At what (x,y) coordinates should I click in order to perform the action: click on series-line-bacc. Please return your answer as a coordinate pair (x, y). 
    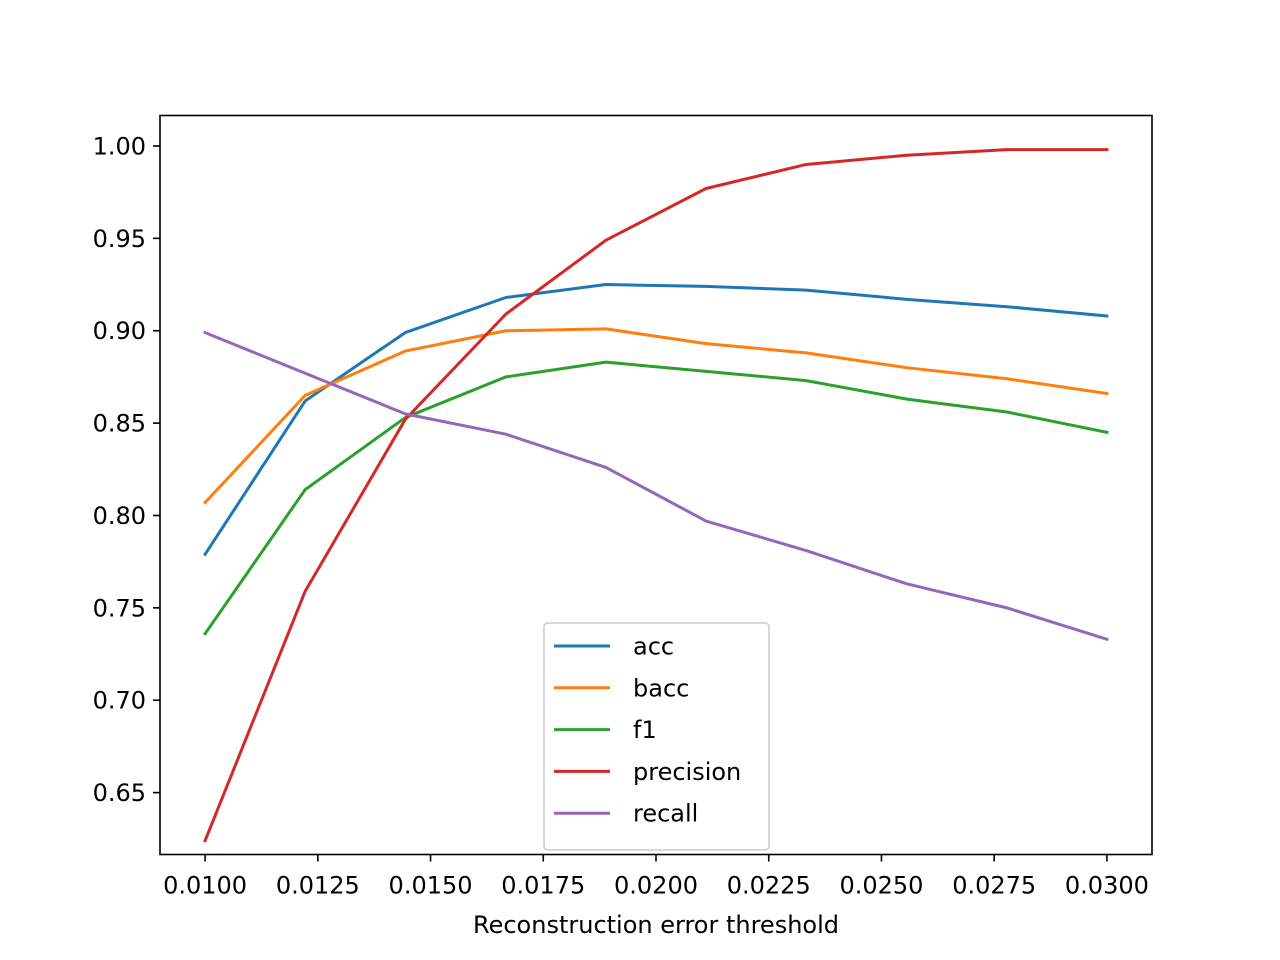
    Looking at the image, I should click on (655, 416).